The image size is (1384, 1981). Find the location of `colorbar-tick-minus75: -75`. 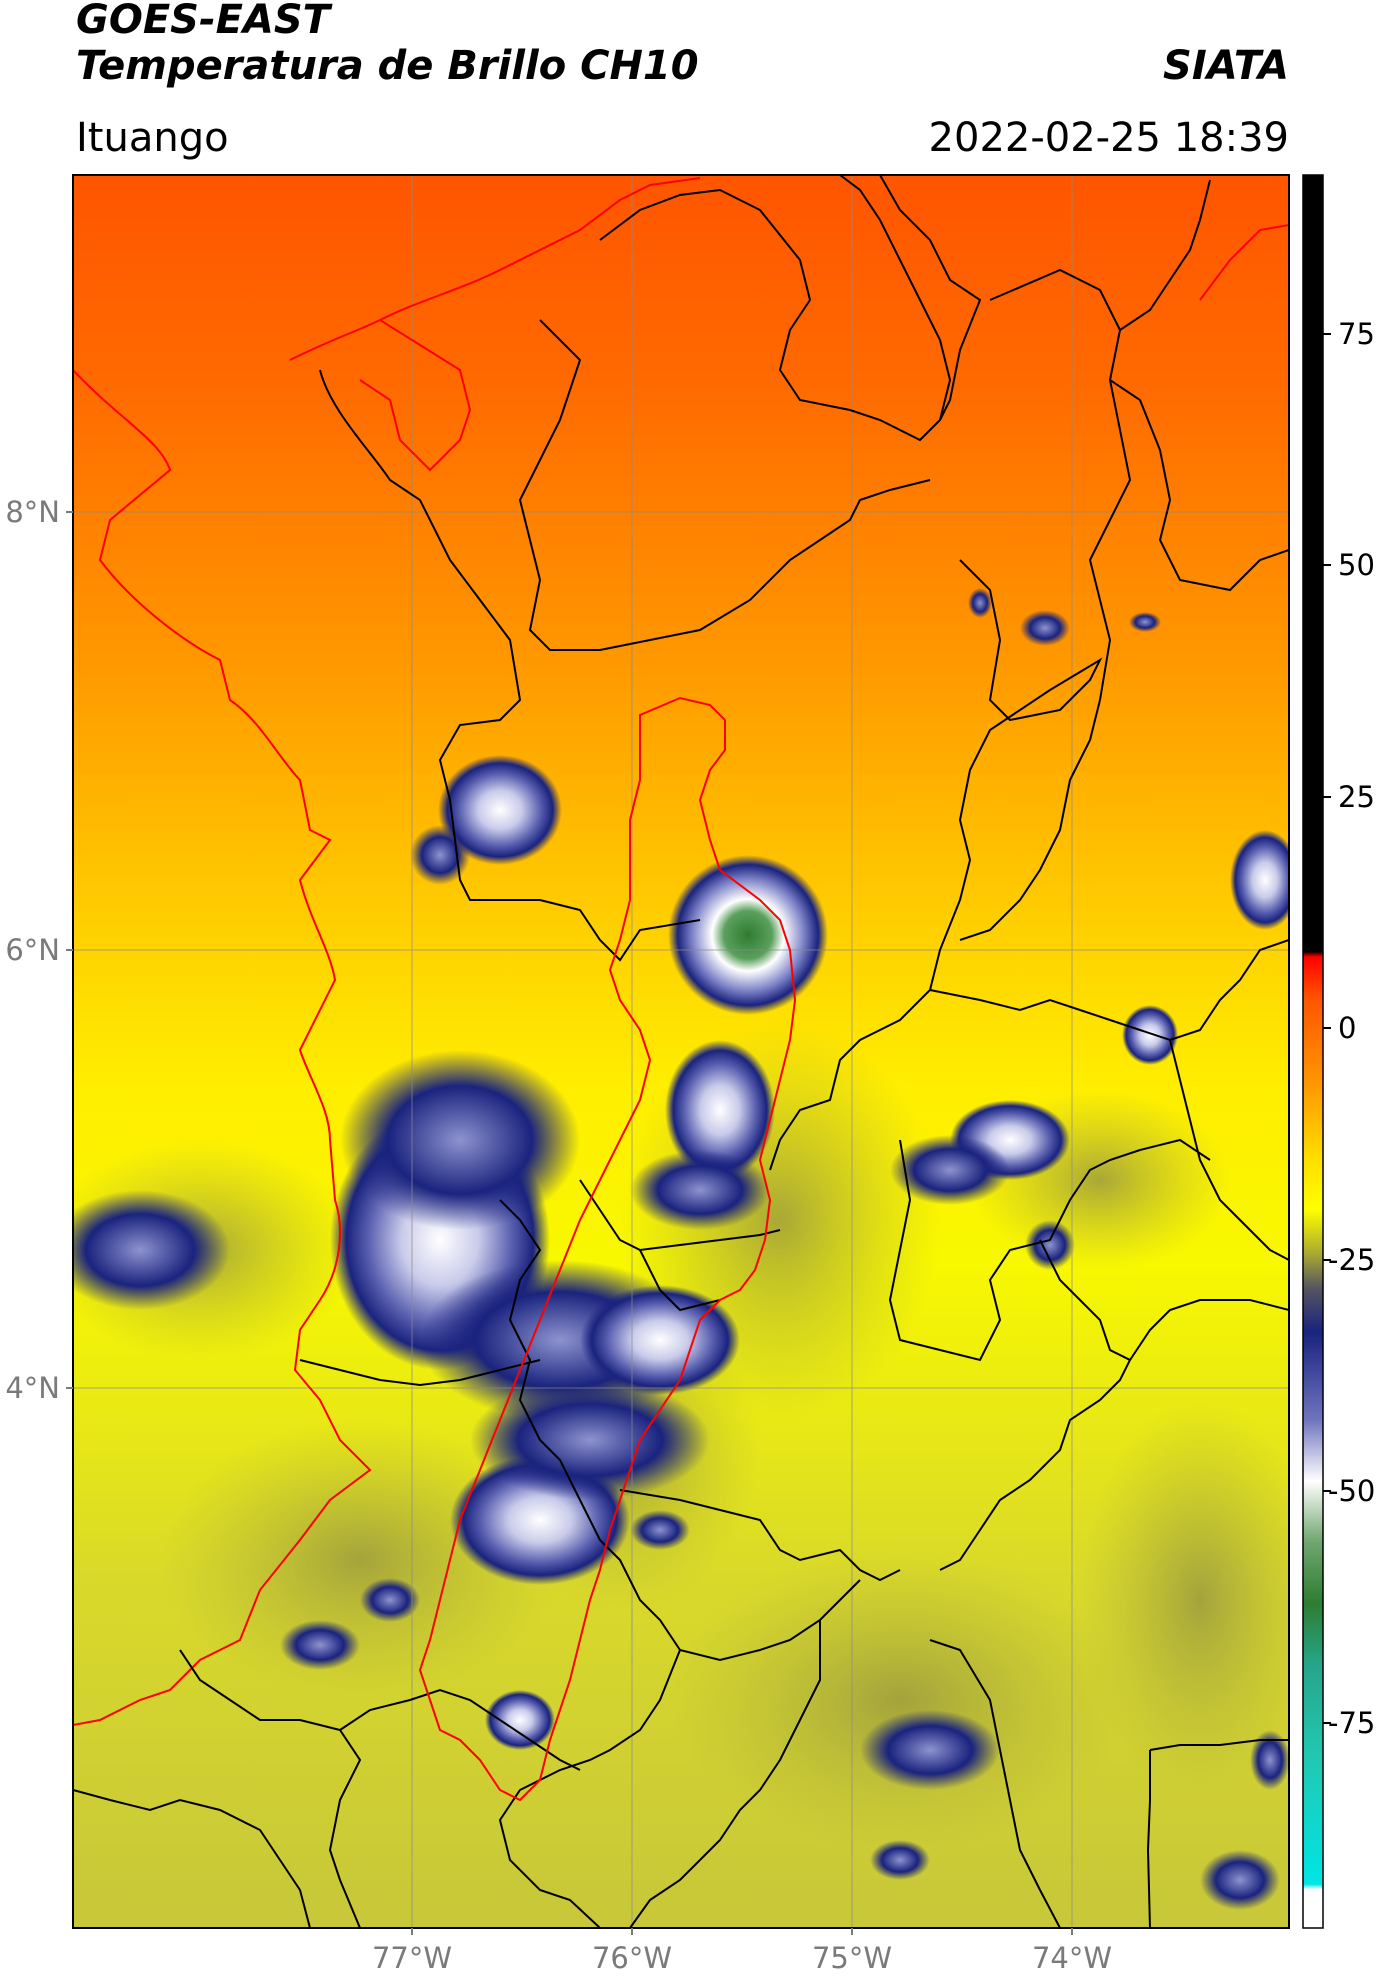

colorbar-tick-minus75: -75 is located at coordinates (1351, 1723).